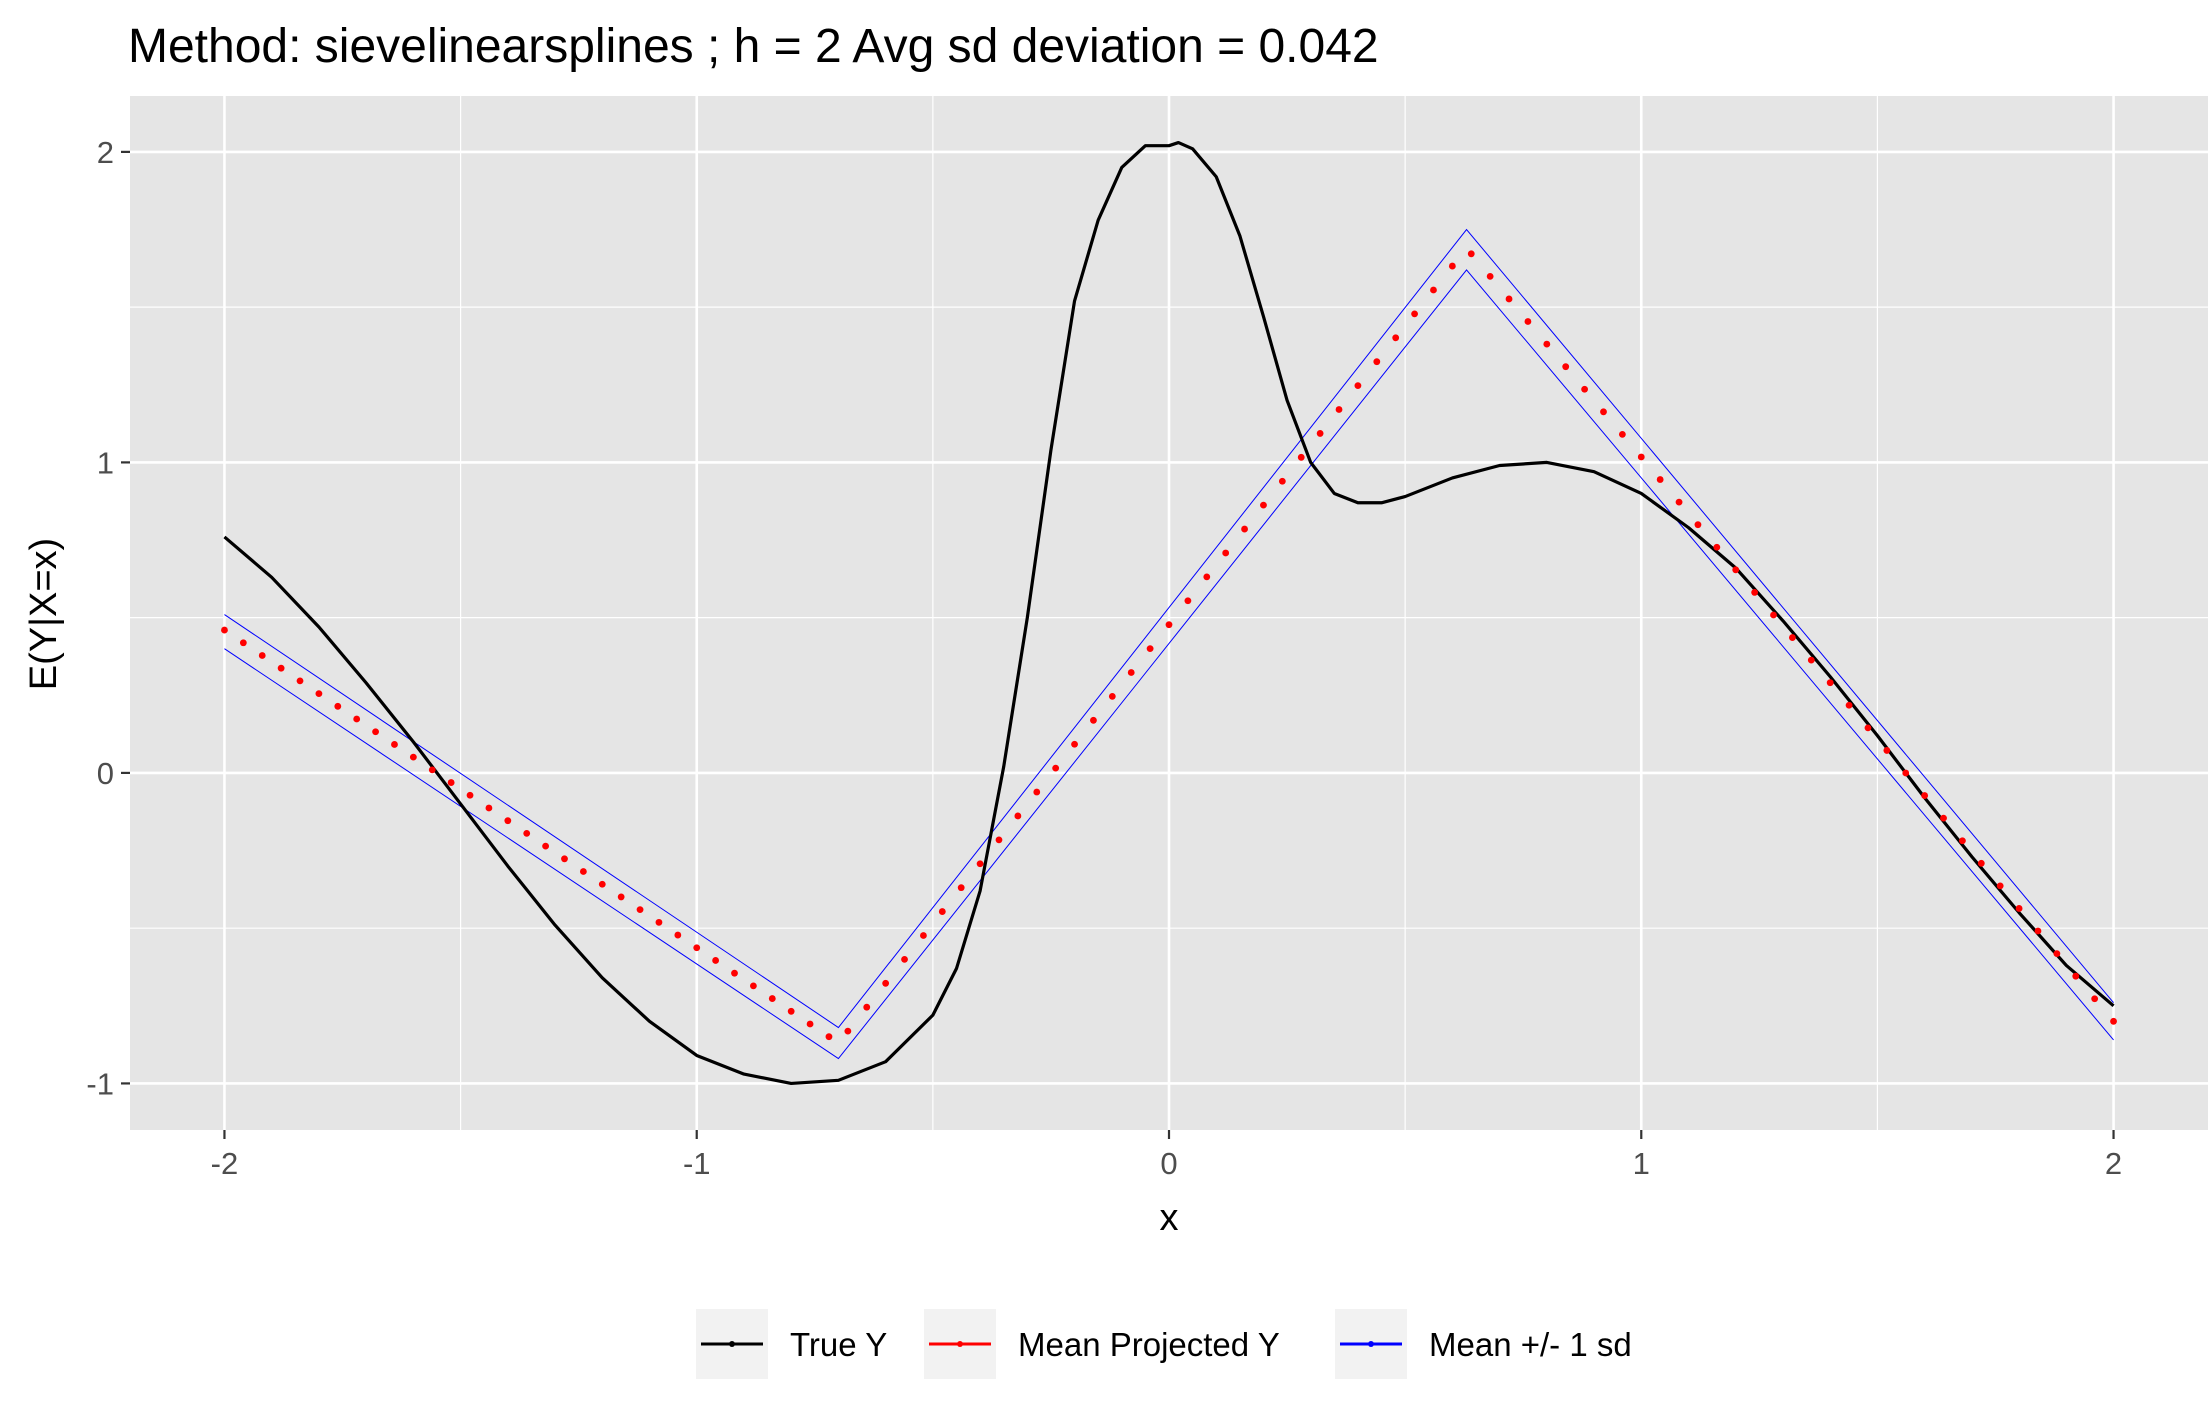 Image resolution: width=2212 pixels, height=1420 pixels. I want to click on legend-dot-mean-projected, so click(960, 1344).